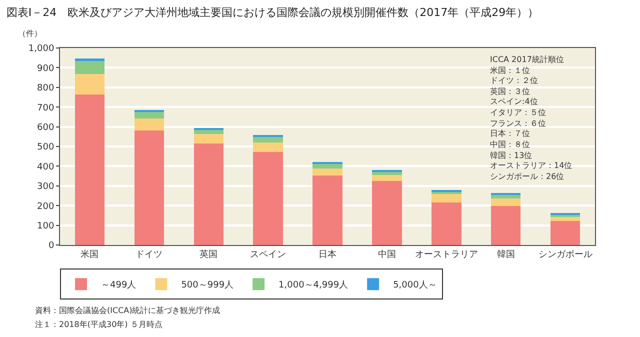 The image size is (640, 337). I want to click on annotation: 米国：１位, so click(510, 70).